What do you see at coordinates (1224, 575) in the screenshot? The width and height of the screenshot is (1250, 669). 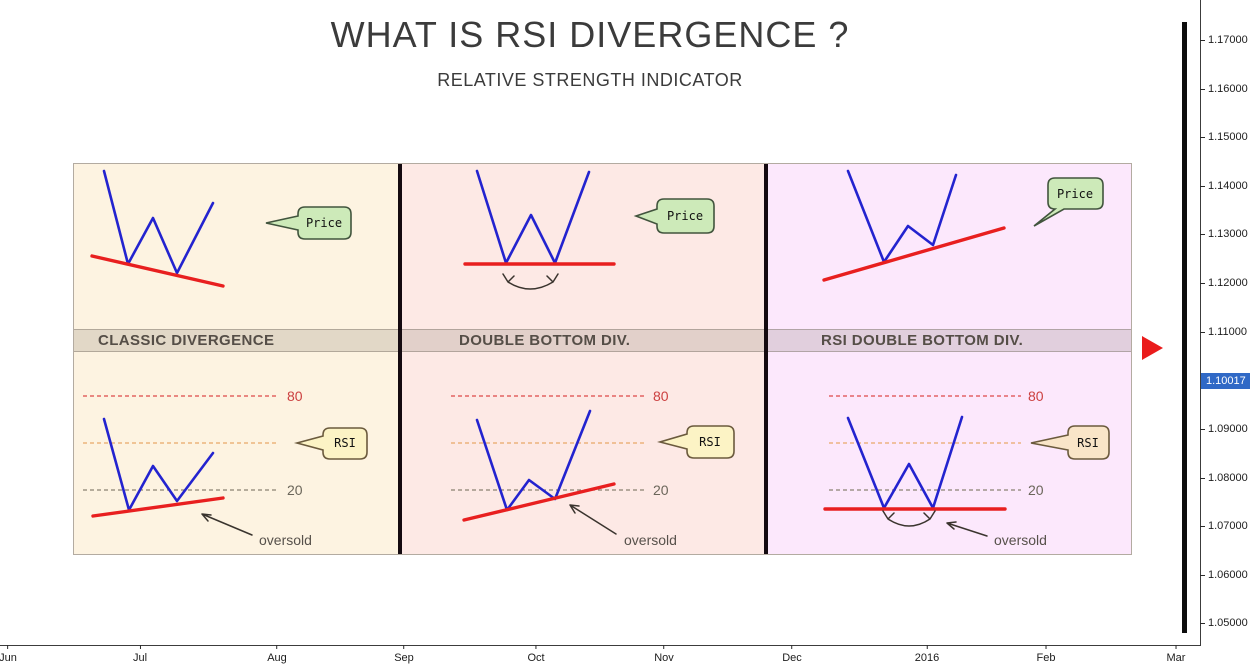 I see `price-tick: 1.06000` at bounding box center [1224, 575].